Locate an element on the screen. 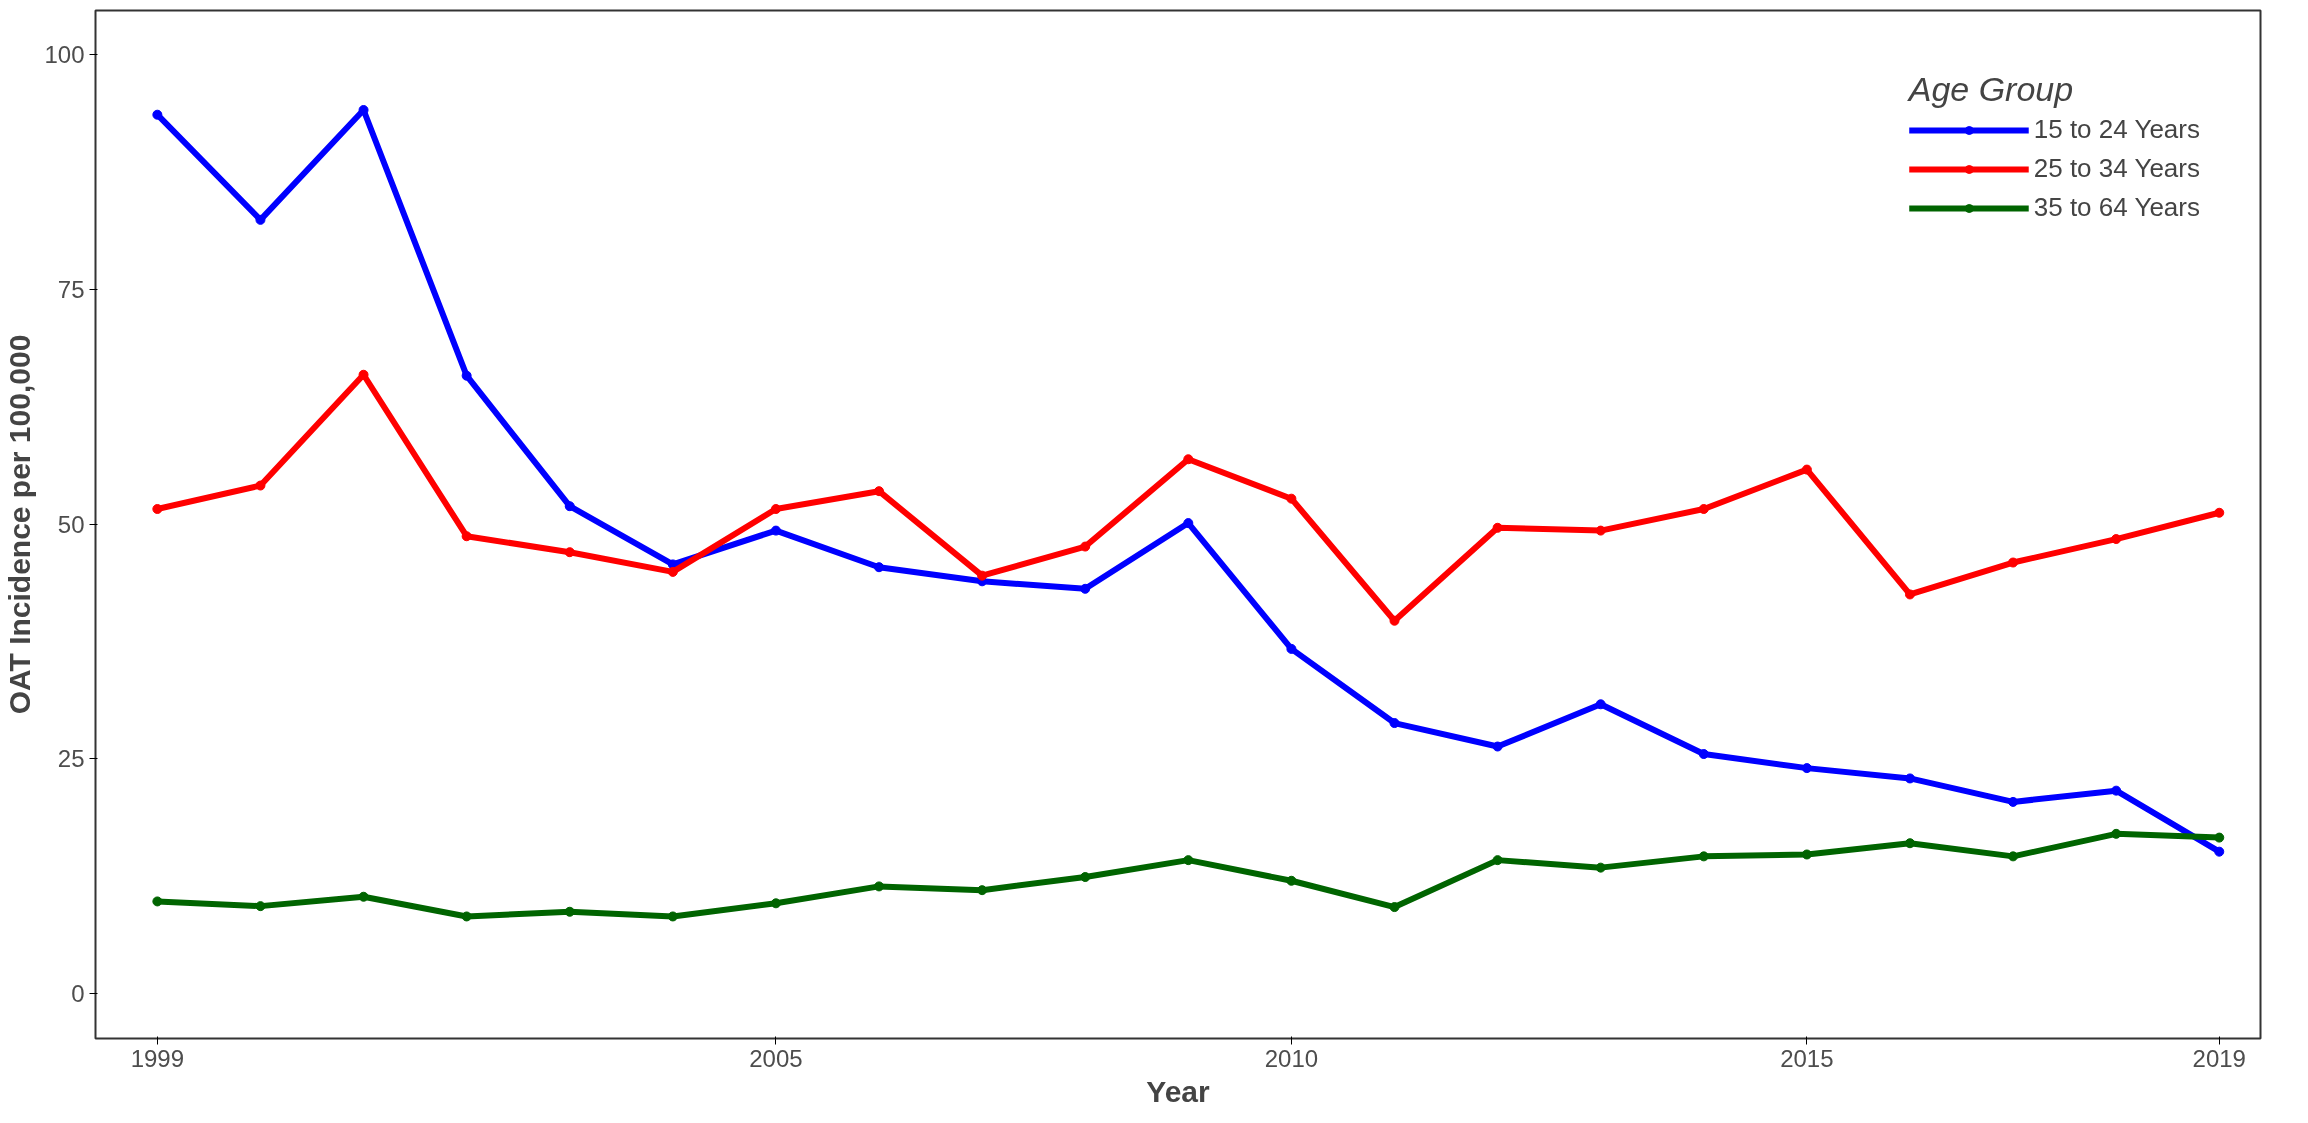 Image resolution: width=2308 pixels, height=1123 pixels. x-tick-label: 2019 is located at coordinates (2219, 1058).